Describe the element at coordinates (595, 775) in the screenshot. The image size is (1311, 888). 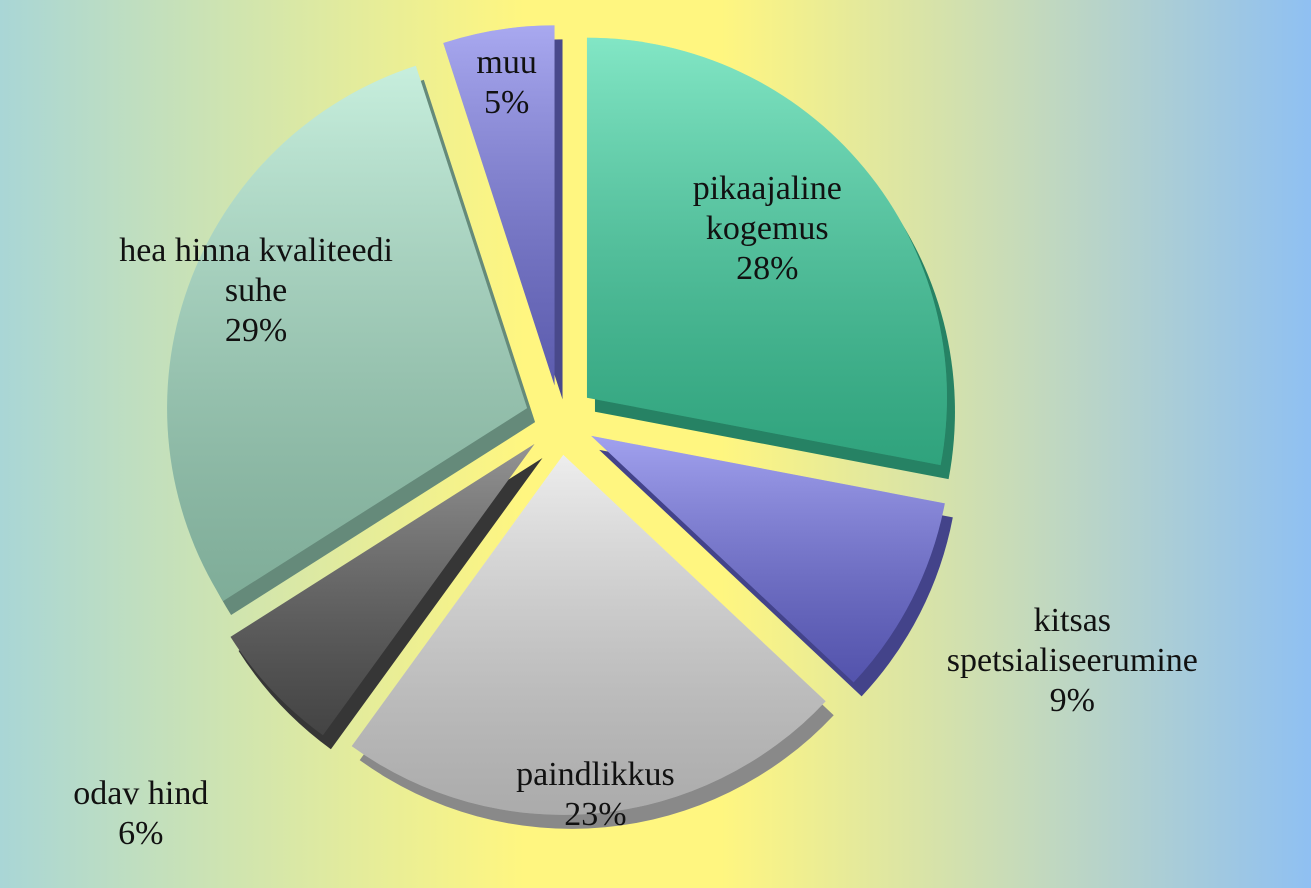
I see `slice-name: paindlikkus` at that location.